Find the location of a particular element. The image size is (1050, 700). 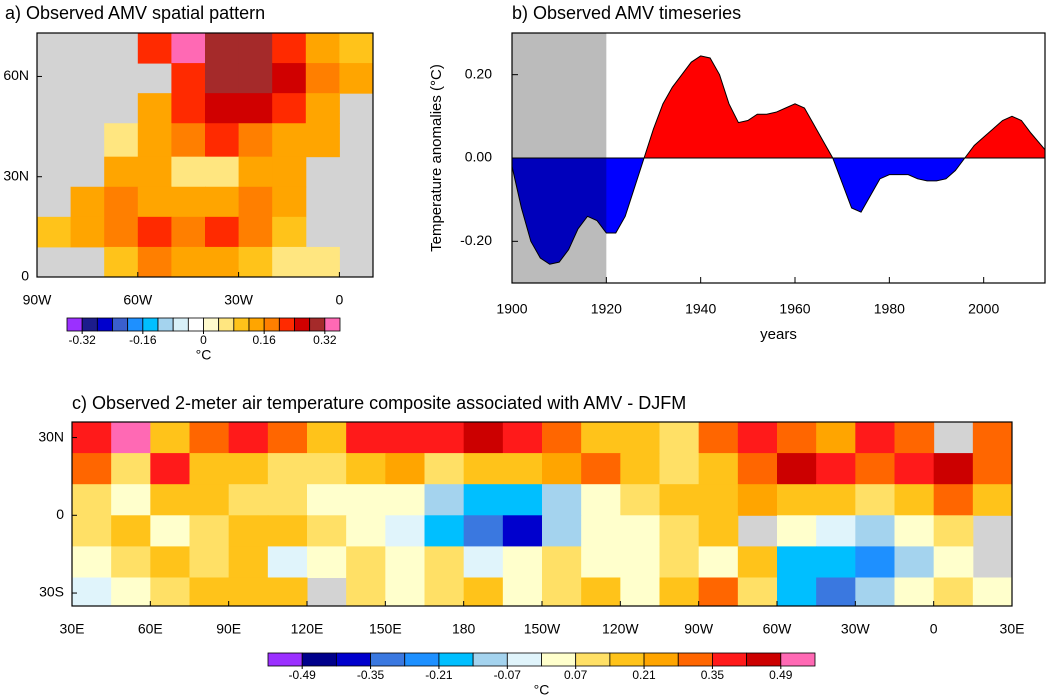

colorbar-tick-label: -0.07 is located at coordinates (508, 675).